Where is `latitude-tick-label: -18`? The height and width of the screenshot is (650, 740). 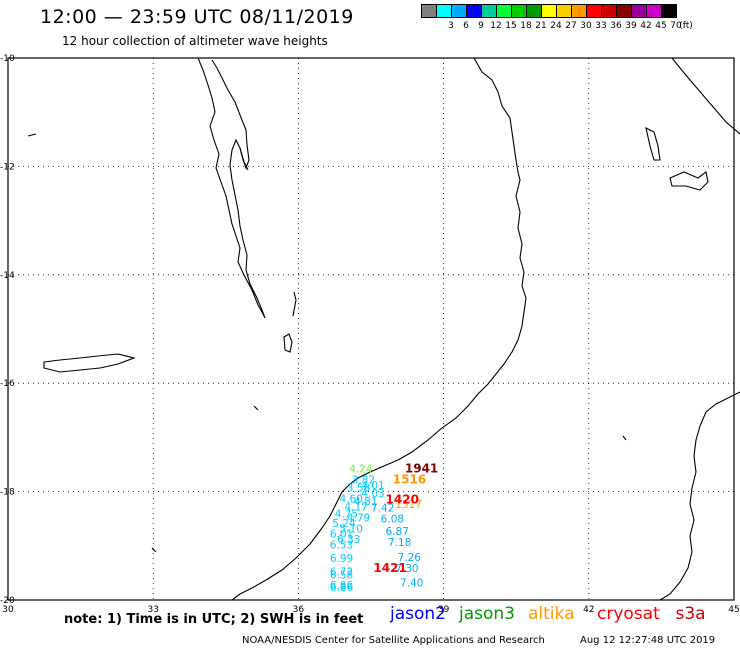 latitude-tick-label: -18 is located at coordinates (7, 493).